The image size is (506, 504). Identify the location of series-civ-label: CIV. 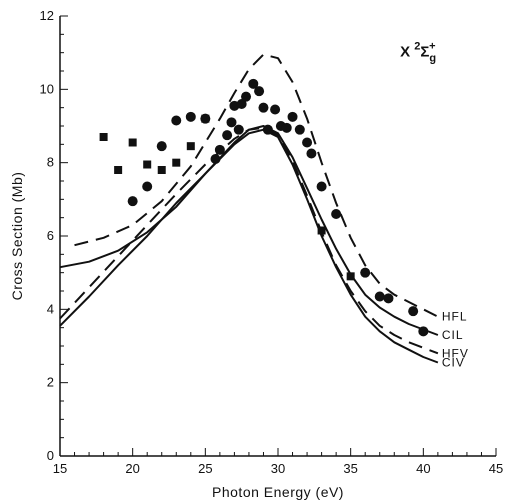
(453, 363).